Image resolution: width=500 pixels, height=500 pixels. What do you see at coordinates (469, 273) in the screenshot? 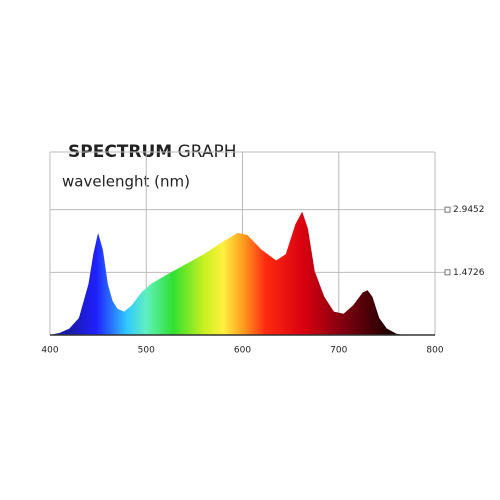
I see `y-tick-label: 1.4726` at bounding box center [469, 273].